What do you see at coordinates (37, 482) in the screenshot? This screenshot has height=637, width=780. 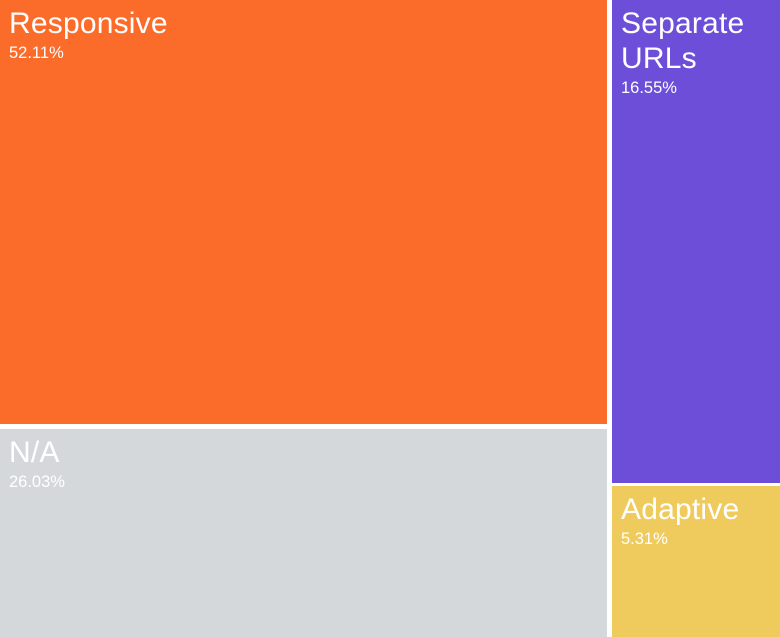 I see `cell-percent-na: 26.03%` at bounding box center [37, 482].